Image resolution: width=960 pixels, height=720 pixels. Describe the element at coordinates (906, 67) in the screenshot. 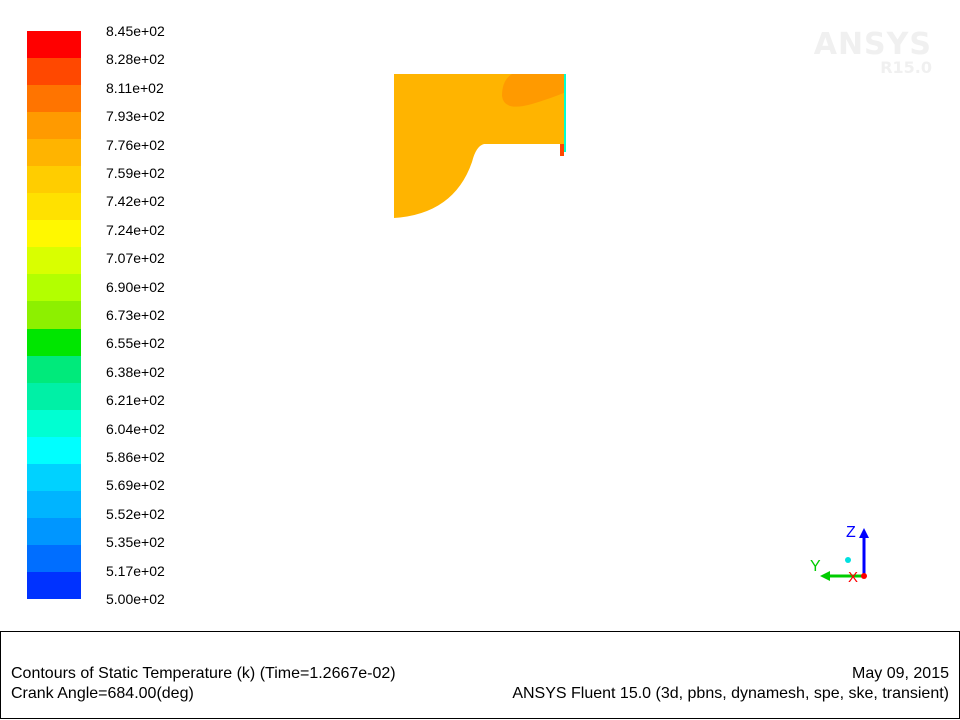

I see `watermark-version: R15.0` at that location.